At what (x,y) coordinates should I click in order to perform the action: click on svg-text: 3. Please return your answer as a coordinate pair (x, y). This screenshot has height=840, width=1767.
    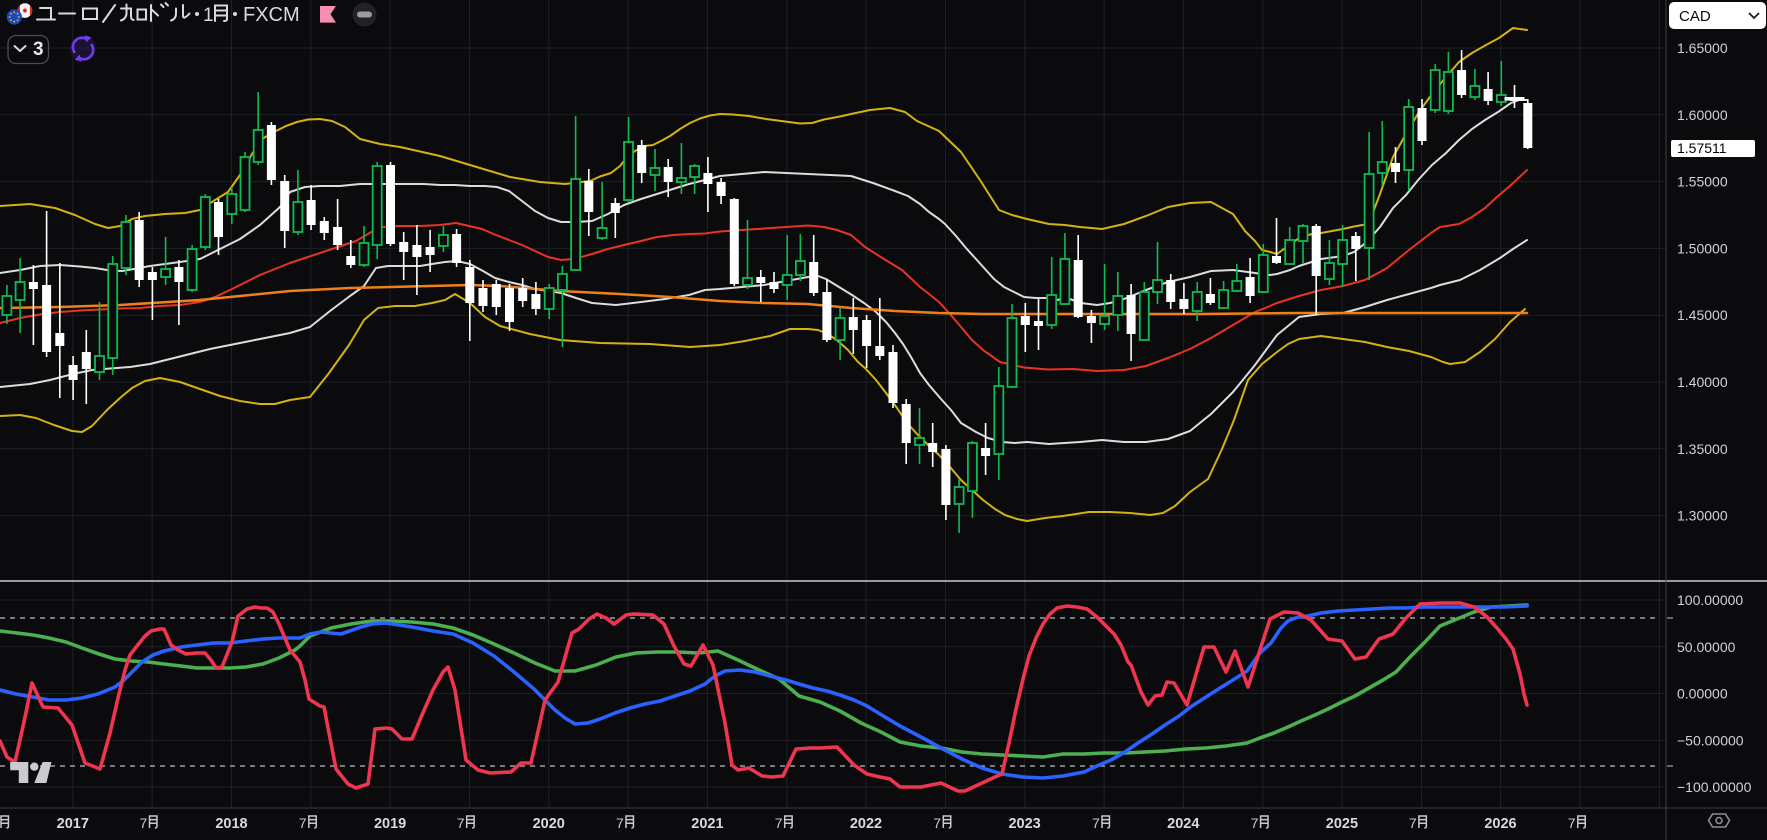
    Looking at the image, I should click on (38, 49).